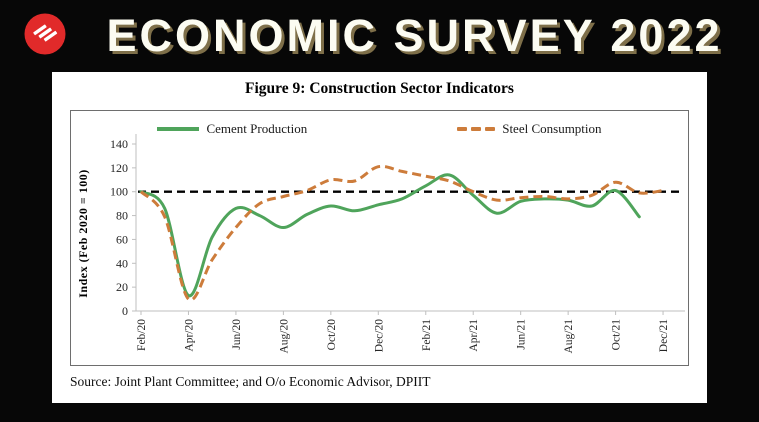 Image resolution: width=759 pixels, height=422 pixels. I want to click on banner-title: ECONOMIC SURVEY 2022, so click(414, 35).